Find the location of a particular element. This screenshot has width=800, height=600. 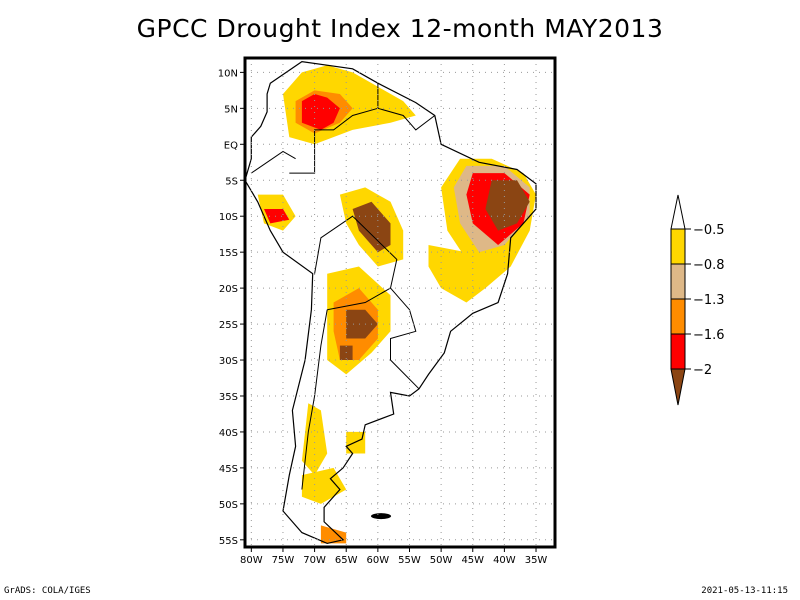

falkland-islands is located at coordinates (381, 516).